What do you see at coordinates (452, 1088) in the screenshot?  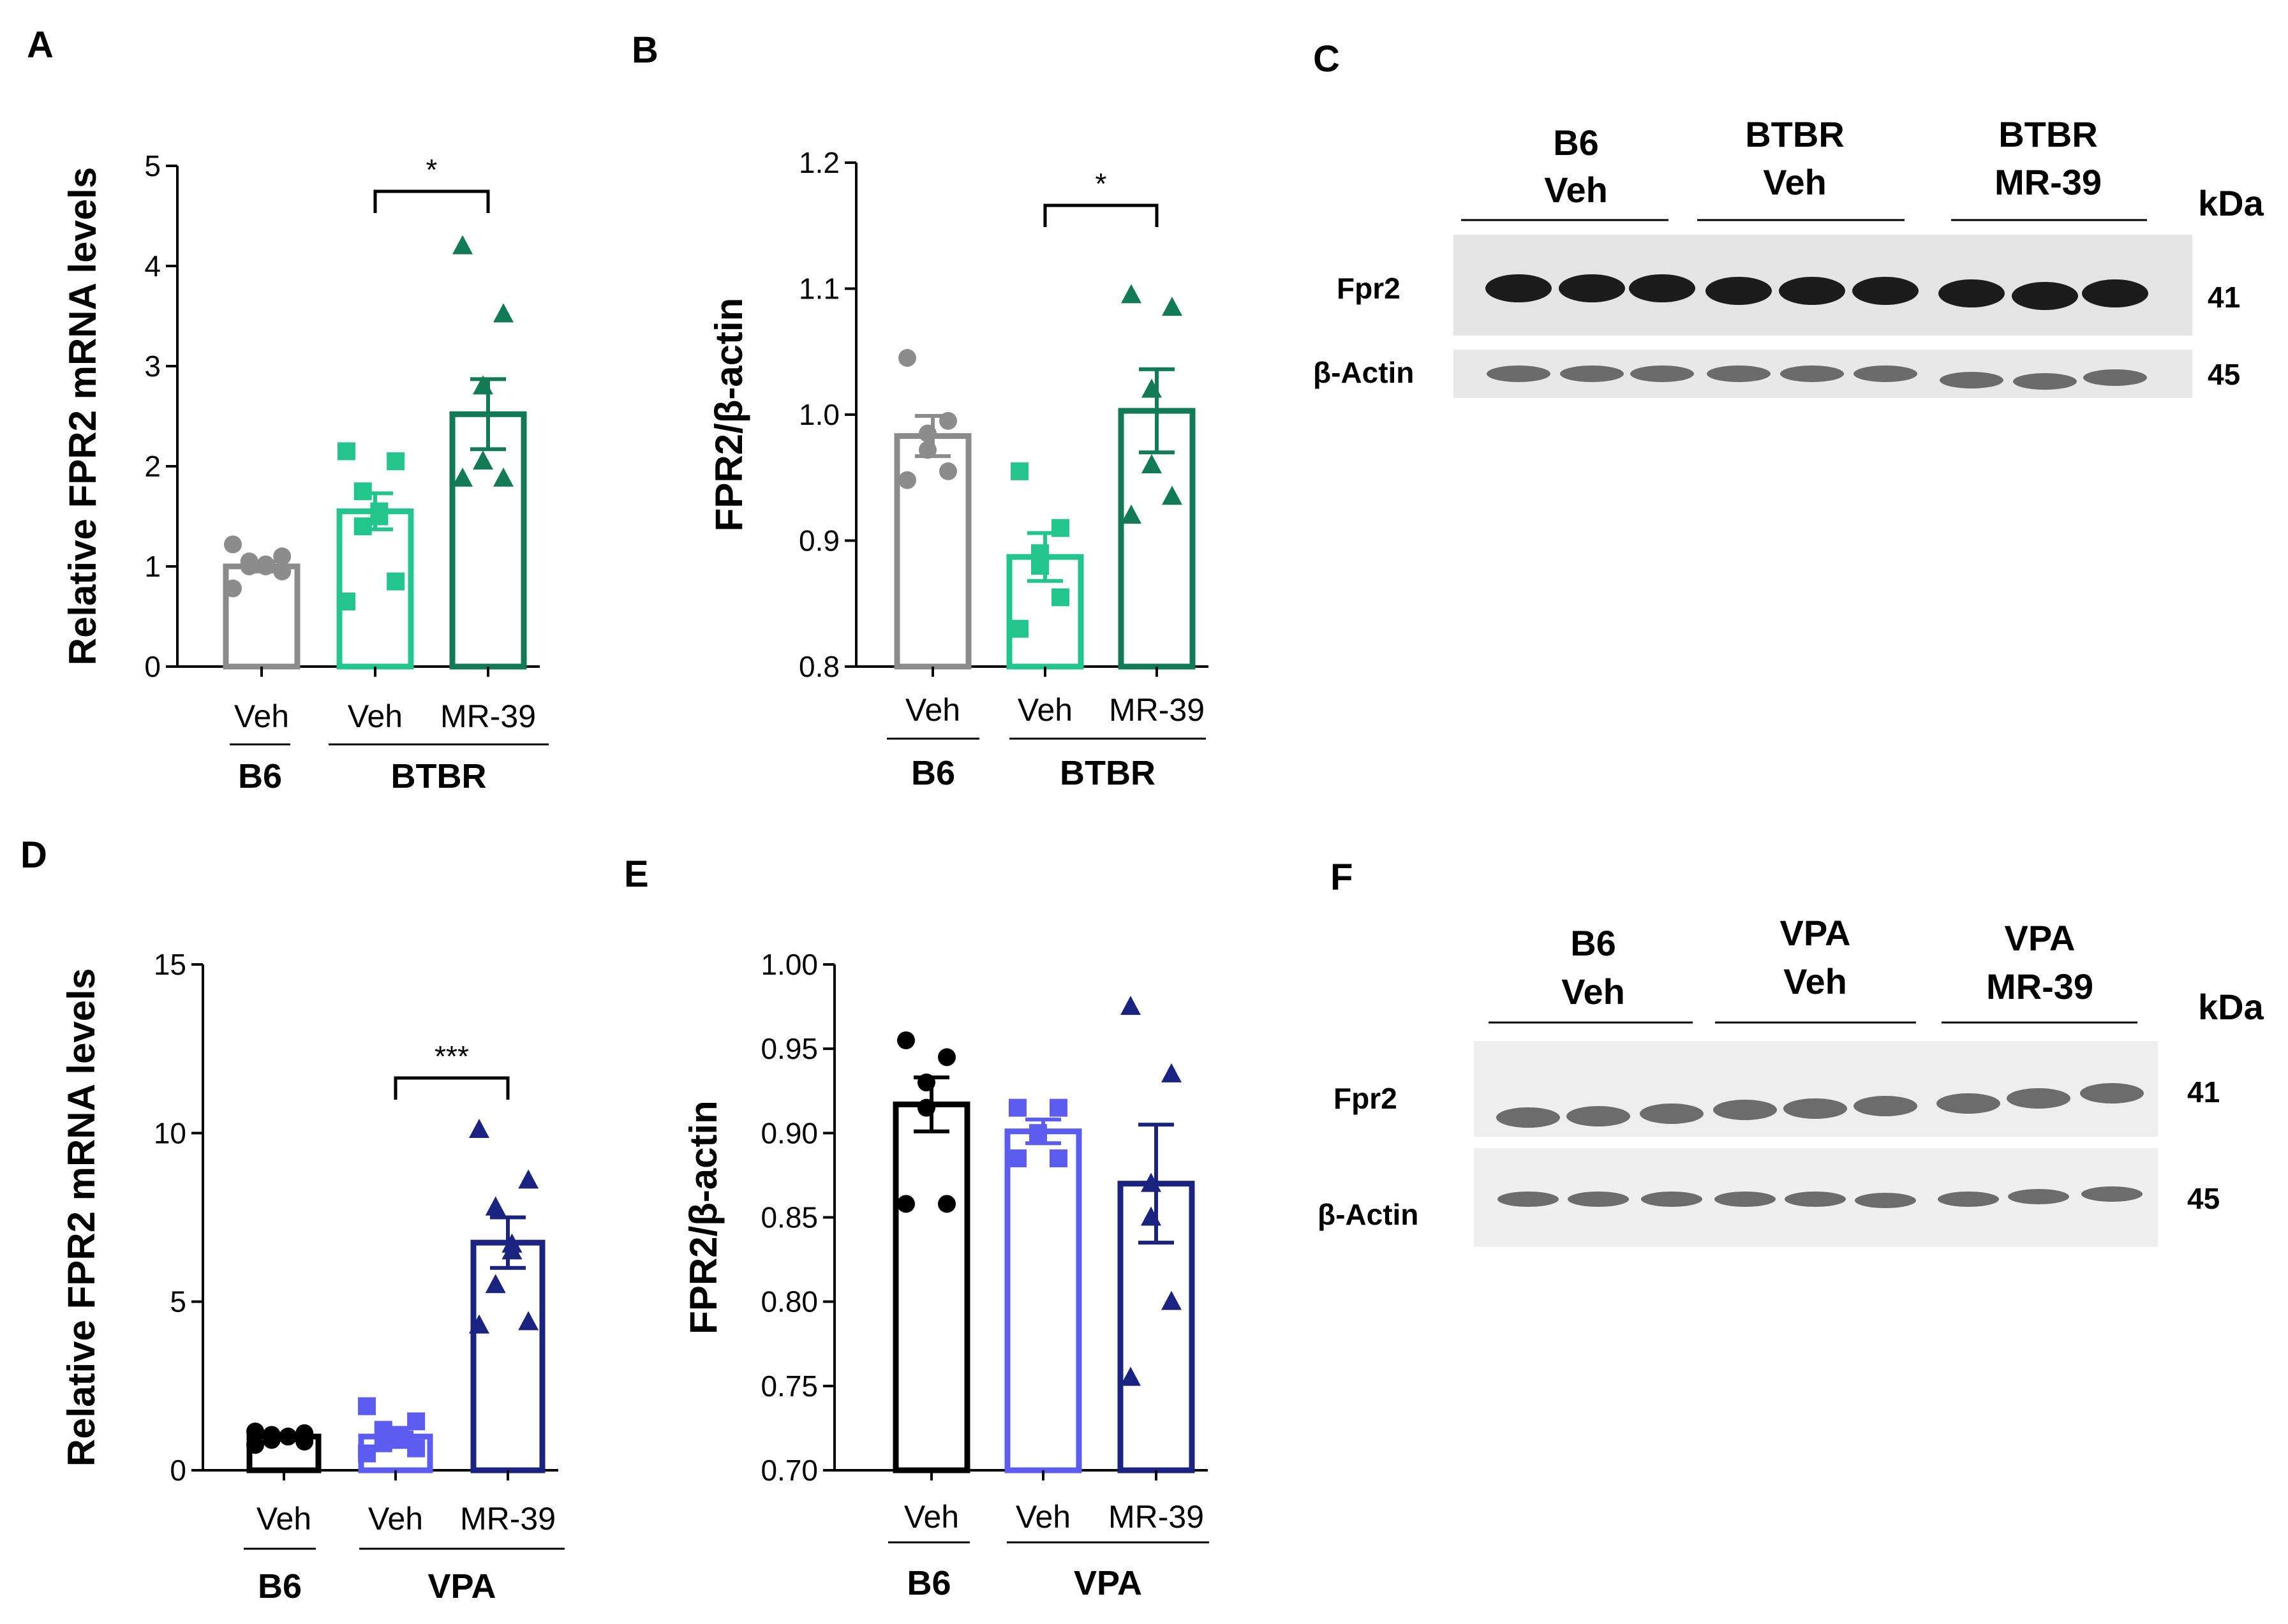 I see `significance-bracket-d` at bounding box center [452, 1088].